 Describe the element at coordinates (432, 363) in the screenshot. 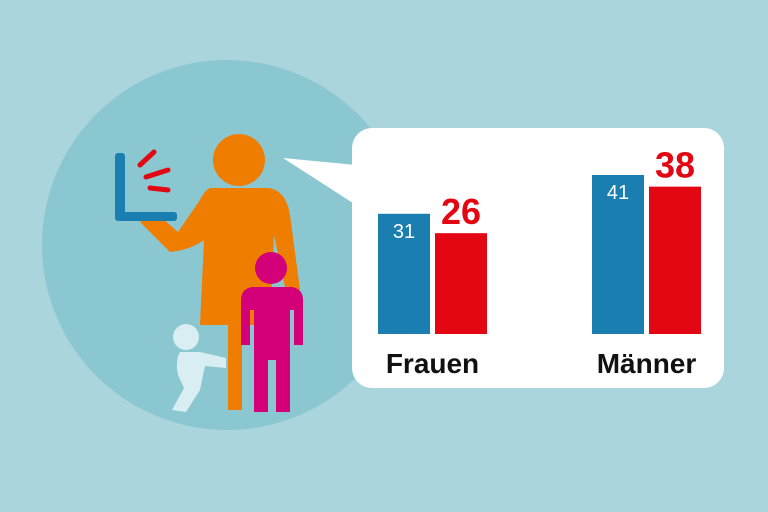

I see `category-label-0: Frauen` at that location.